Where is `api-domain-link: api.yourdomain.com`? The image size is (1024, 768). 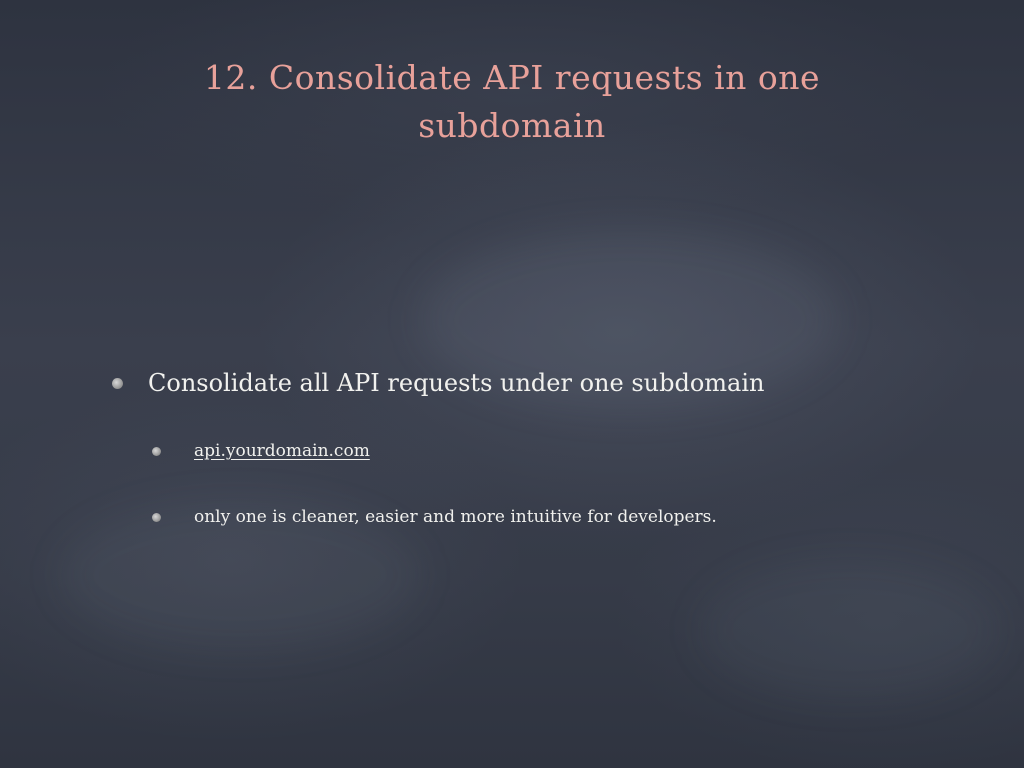 api-domain-link: api.yourdomain.com is located at coordinates (282, 451).